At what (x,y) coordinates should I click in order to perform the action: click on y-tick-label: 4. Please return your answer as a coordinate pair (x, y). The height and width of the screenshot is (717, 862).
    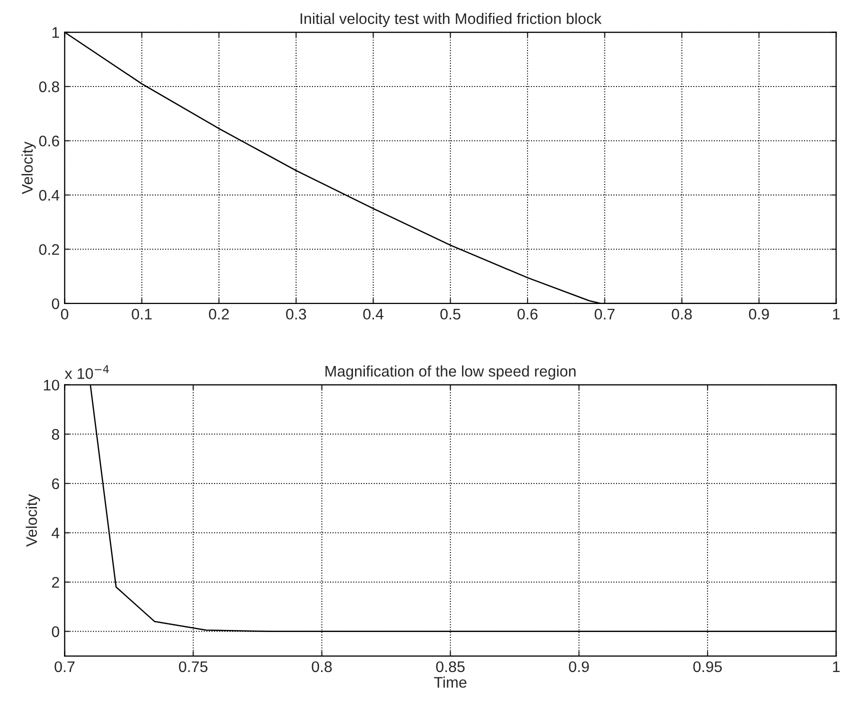
    Looking at the image, I should click on (56, 533).